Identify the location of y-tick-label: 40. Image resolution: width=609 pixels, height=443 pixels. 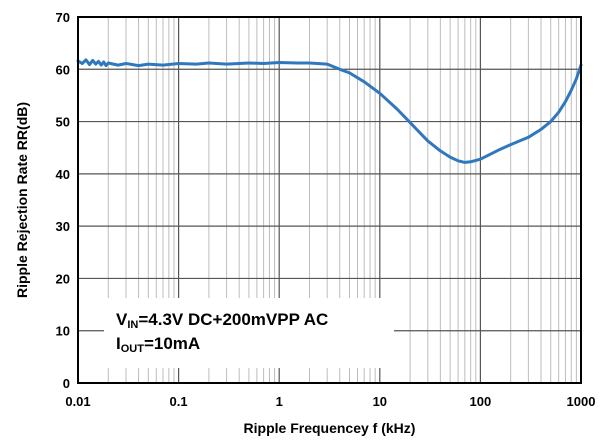
(63, 174).